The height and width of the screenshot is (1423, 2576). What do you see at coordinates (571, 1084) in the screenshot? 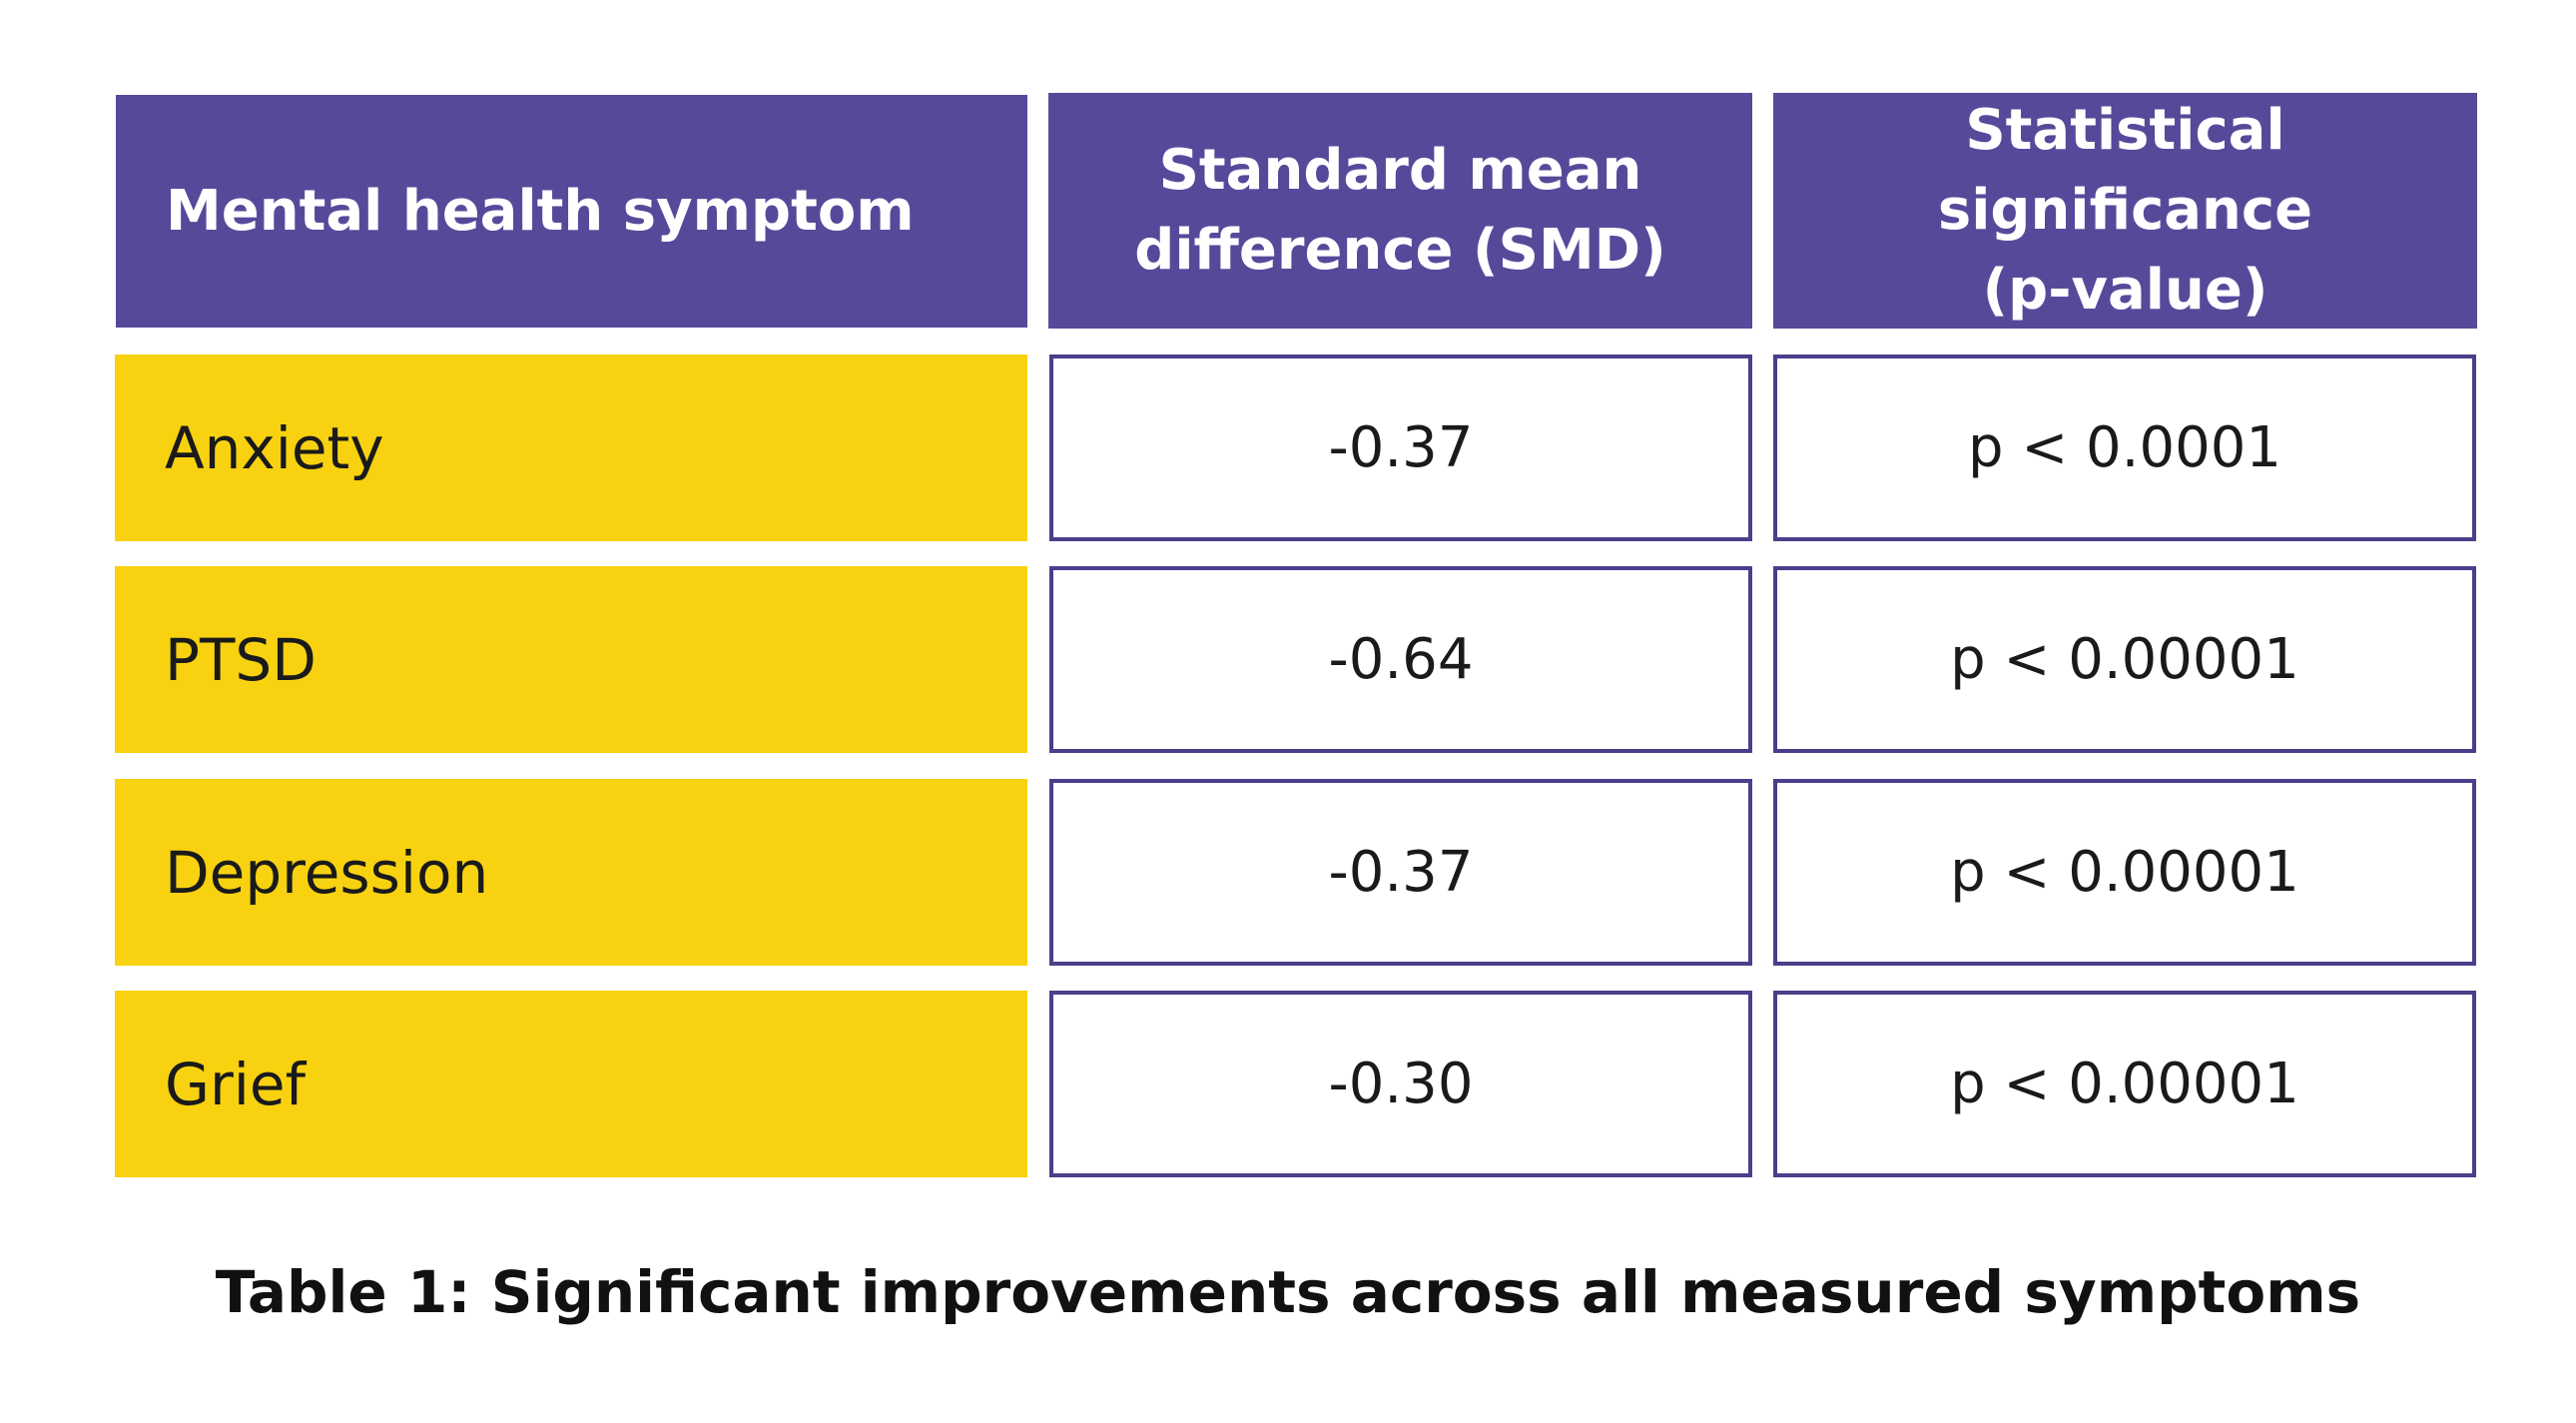
I see `row-grief-symptom: Grief` at bounding box center [571, 1084].